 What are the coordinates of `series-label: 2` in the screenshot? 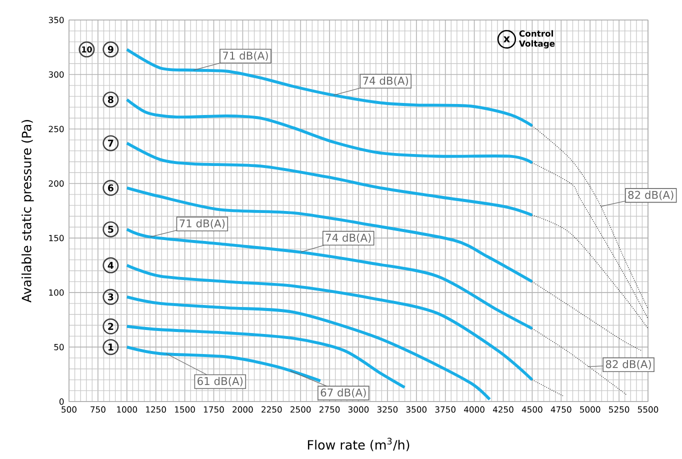 It's located at (111, 326).